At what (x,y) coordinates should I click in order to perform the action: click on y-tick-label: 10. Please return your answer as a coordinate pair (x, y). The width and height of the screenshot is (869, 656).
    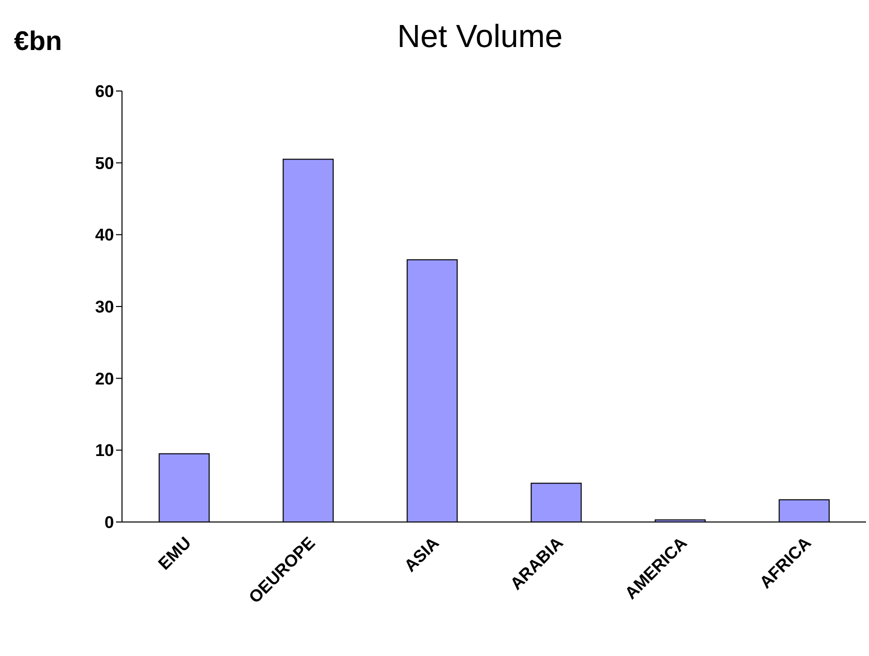
    Looking at the image, I should click on (104, 450).